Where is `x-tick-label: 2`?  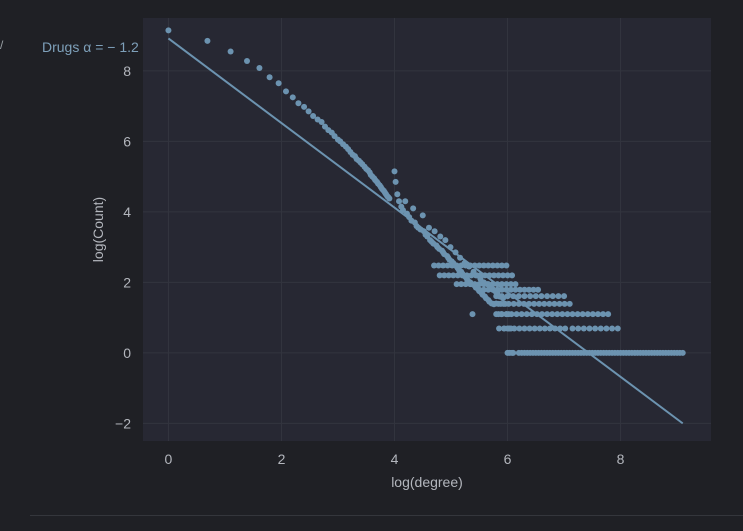 x-tick-label: 2 is located at coordinates (282, 459).